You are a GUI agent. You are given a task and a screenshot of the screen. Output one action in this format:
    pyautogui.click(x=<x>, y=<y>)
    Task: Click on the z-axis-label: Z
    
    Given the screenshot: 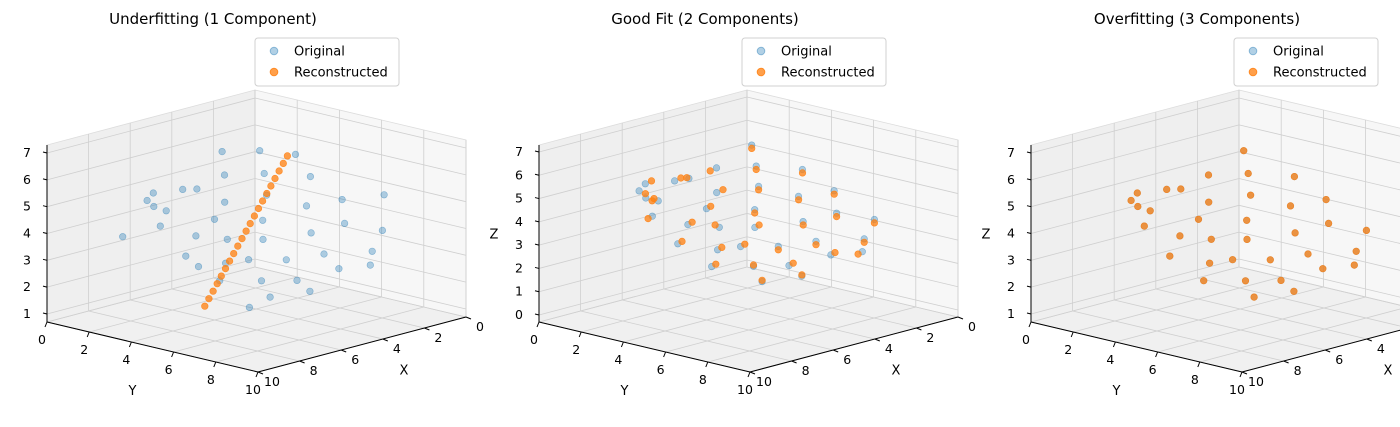 What is the action you would take?
    pyautogui.click(x=494, y=235)
    